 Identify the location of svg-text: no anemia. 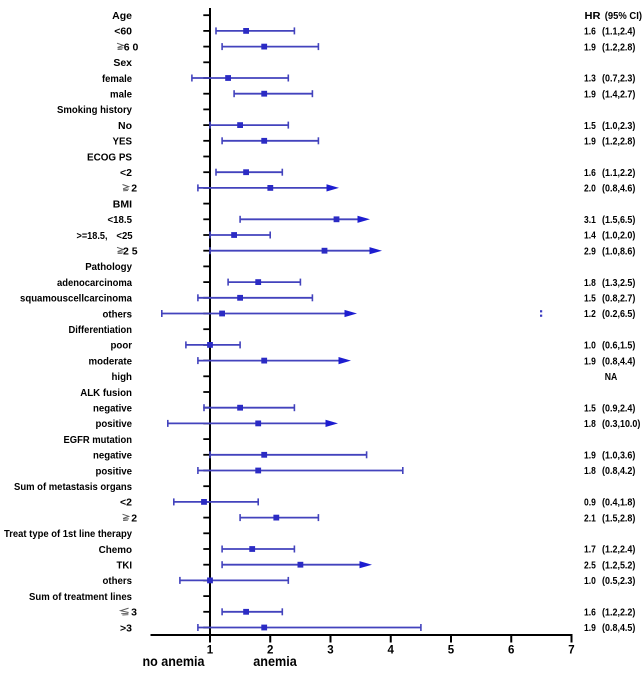
(174, 661).